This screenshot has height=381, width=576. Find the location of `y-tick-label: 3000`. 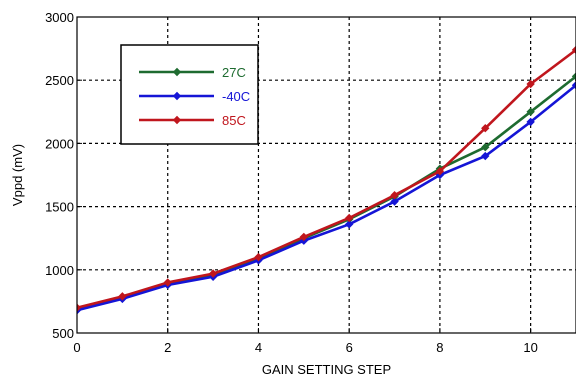

y-tick-label: 3000 is located at coordinates (59, 17).